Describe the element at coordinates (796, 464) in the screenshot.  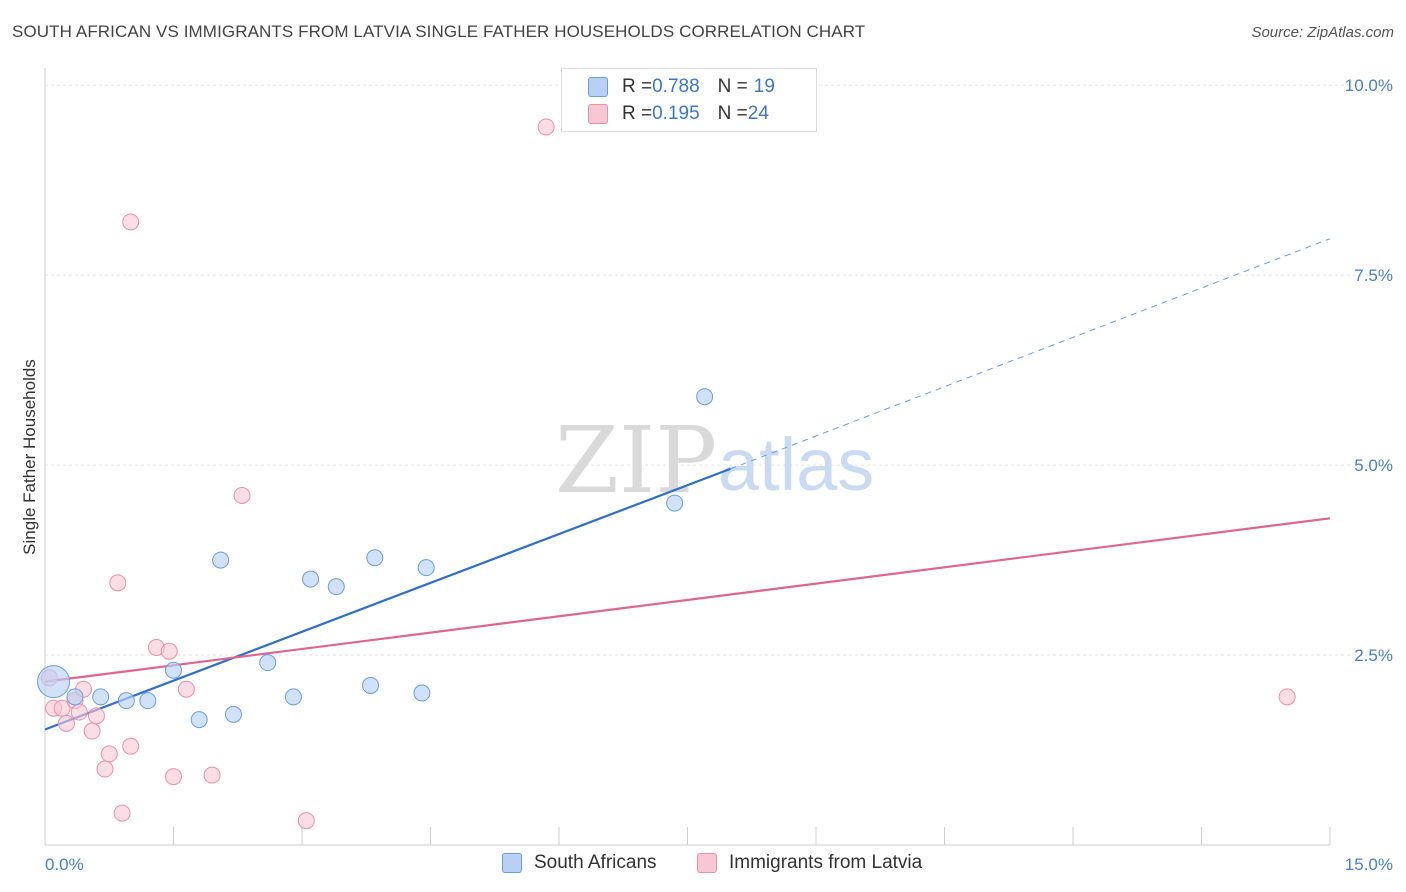
I see `watermark-atlas: atlas` at that location.